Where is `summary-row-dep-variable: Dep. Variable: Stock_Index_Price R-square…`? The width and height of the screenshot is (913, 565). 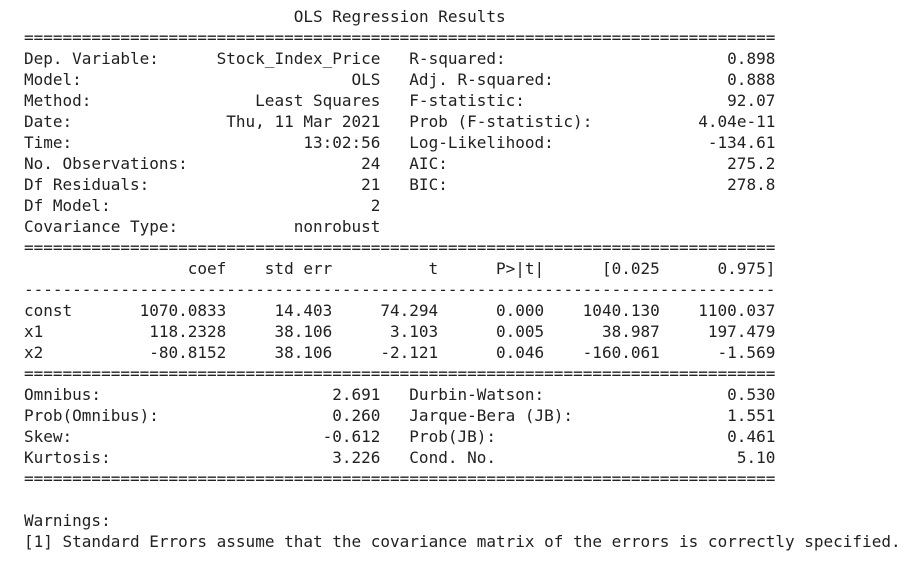
summary-row-dep-variable: Dep. Variable: Stock_Index_Price R-square… is located at coordinates (399, 58).